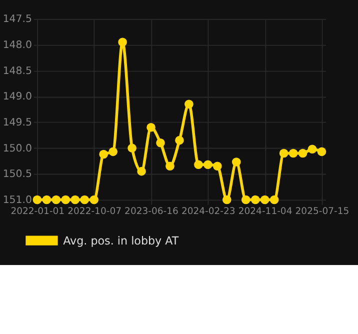 The width and height of the screenshot is (358, 334). Describe the element at coordinates (322, 212) in the screenshot. I see `x-tick-label: 2025-07-15` at that location.